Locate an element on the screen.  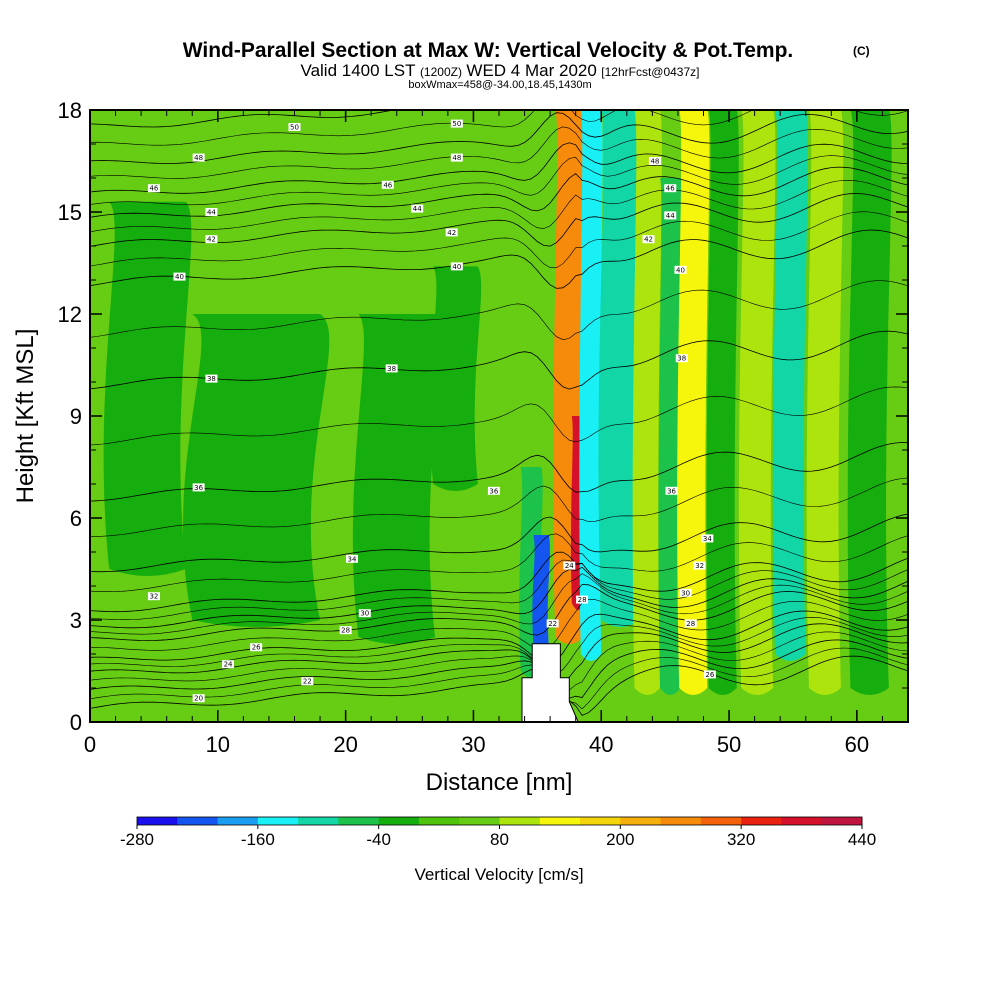
theta-label-extra-14: 42 is located at coordinates (648, 240).